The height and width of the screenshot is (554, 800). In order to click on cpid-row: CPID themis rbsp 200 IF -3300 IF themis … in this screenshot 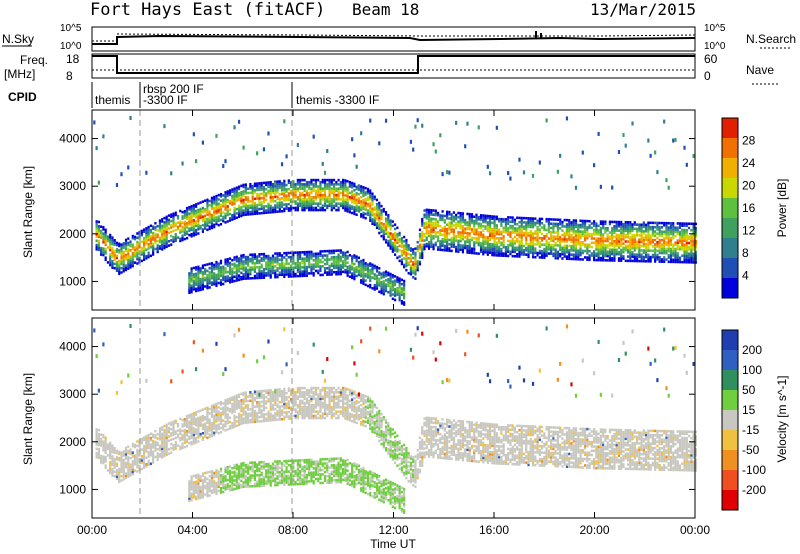, I will do `click(193, 95)`.